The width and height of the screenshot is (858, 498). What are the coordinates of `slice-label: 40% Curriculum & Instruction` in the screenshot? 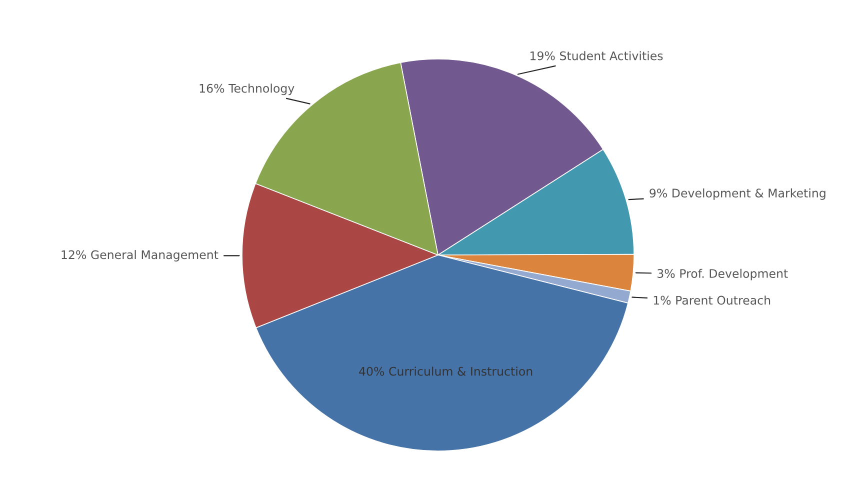 It's located at (445, 371).